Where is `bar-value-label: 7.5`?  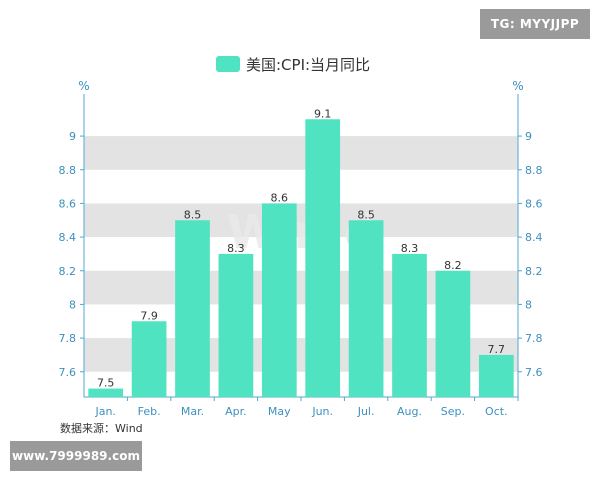 bar-value-label: 7.5 is located at coordinates (106, 383).